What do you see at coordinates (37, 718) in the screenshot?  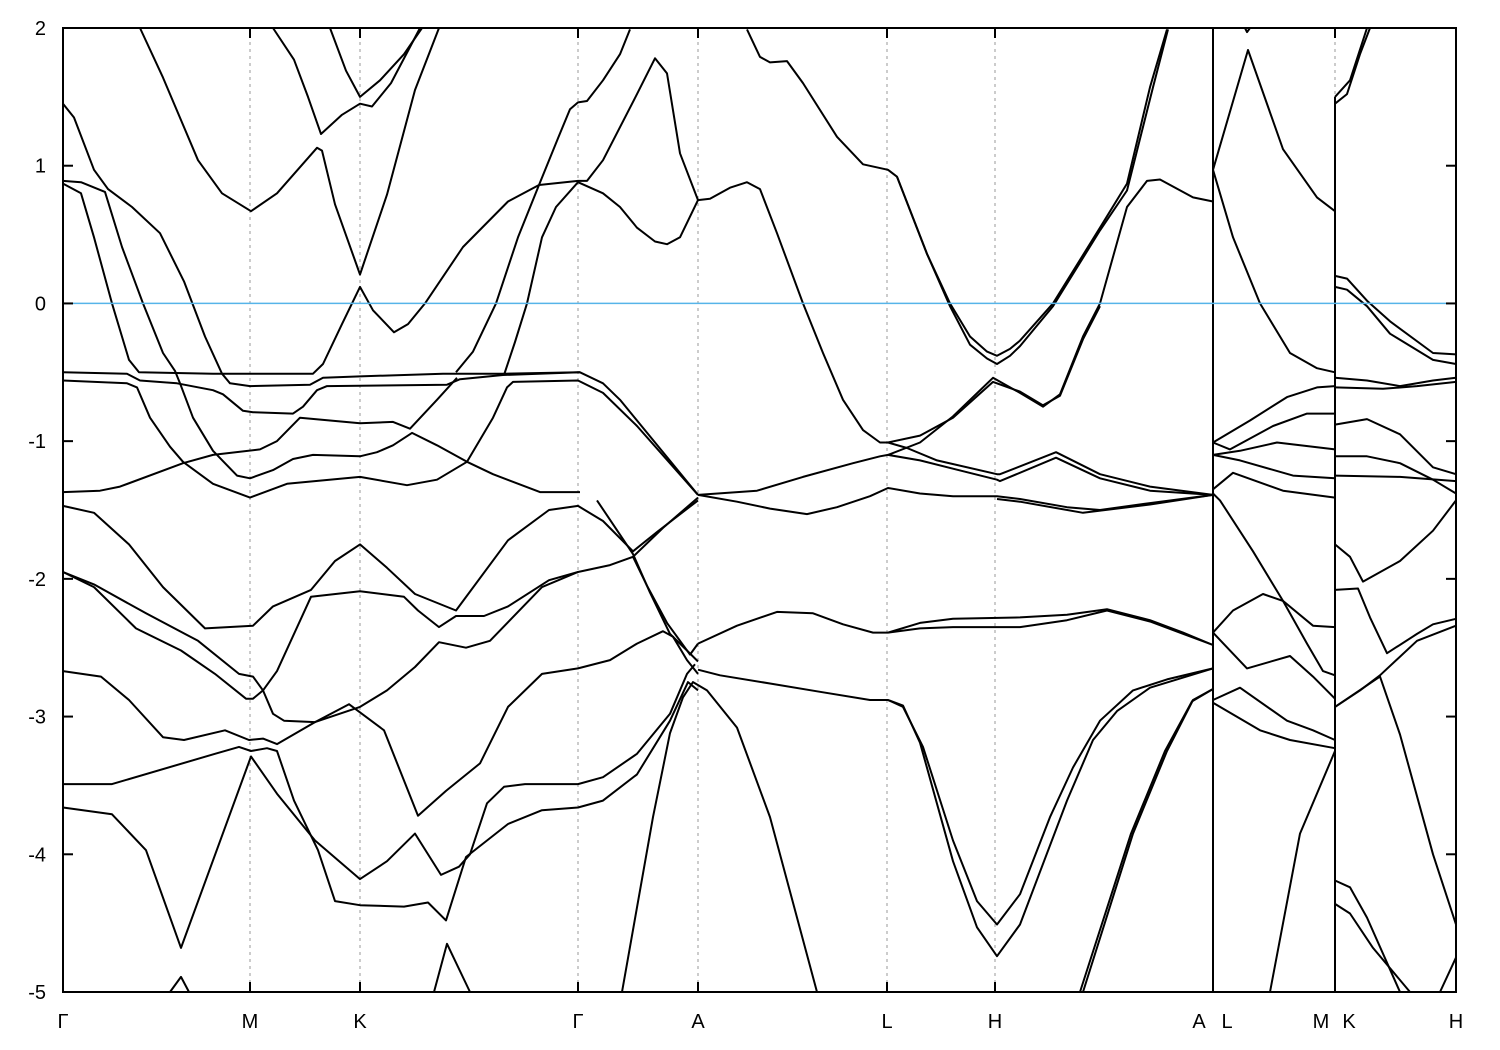 I see `y-tick-label: -3` at bounding box center [37, 718].